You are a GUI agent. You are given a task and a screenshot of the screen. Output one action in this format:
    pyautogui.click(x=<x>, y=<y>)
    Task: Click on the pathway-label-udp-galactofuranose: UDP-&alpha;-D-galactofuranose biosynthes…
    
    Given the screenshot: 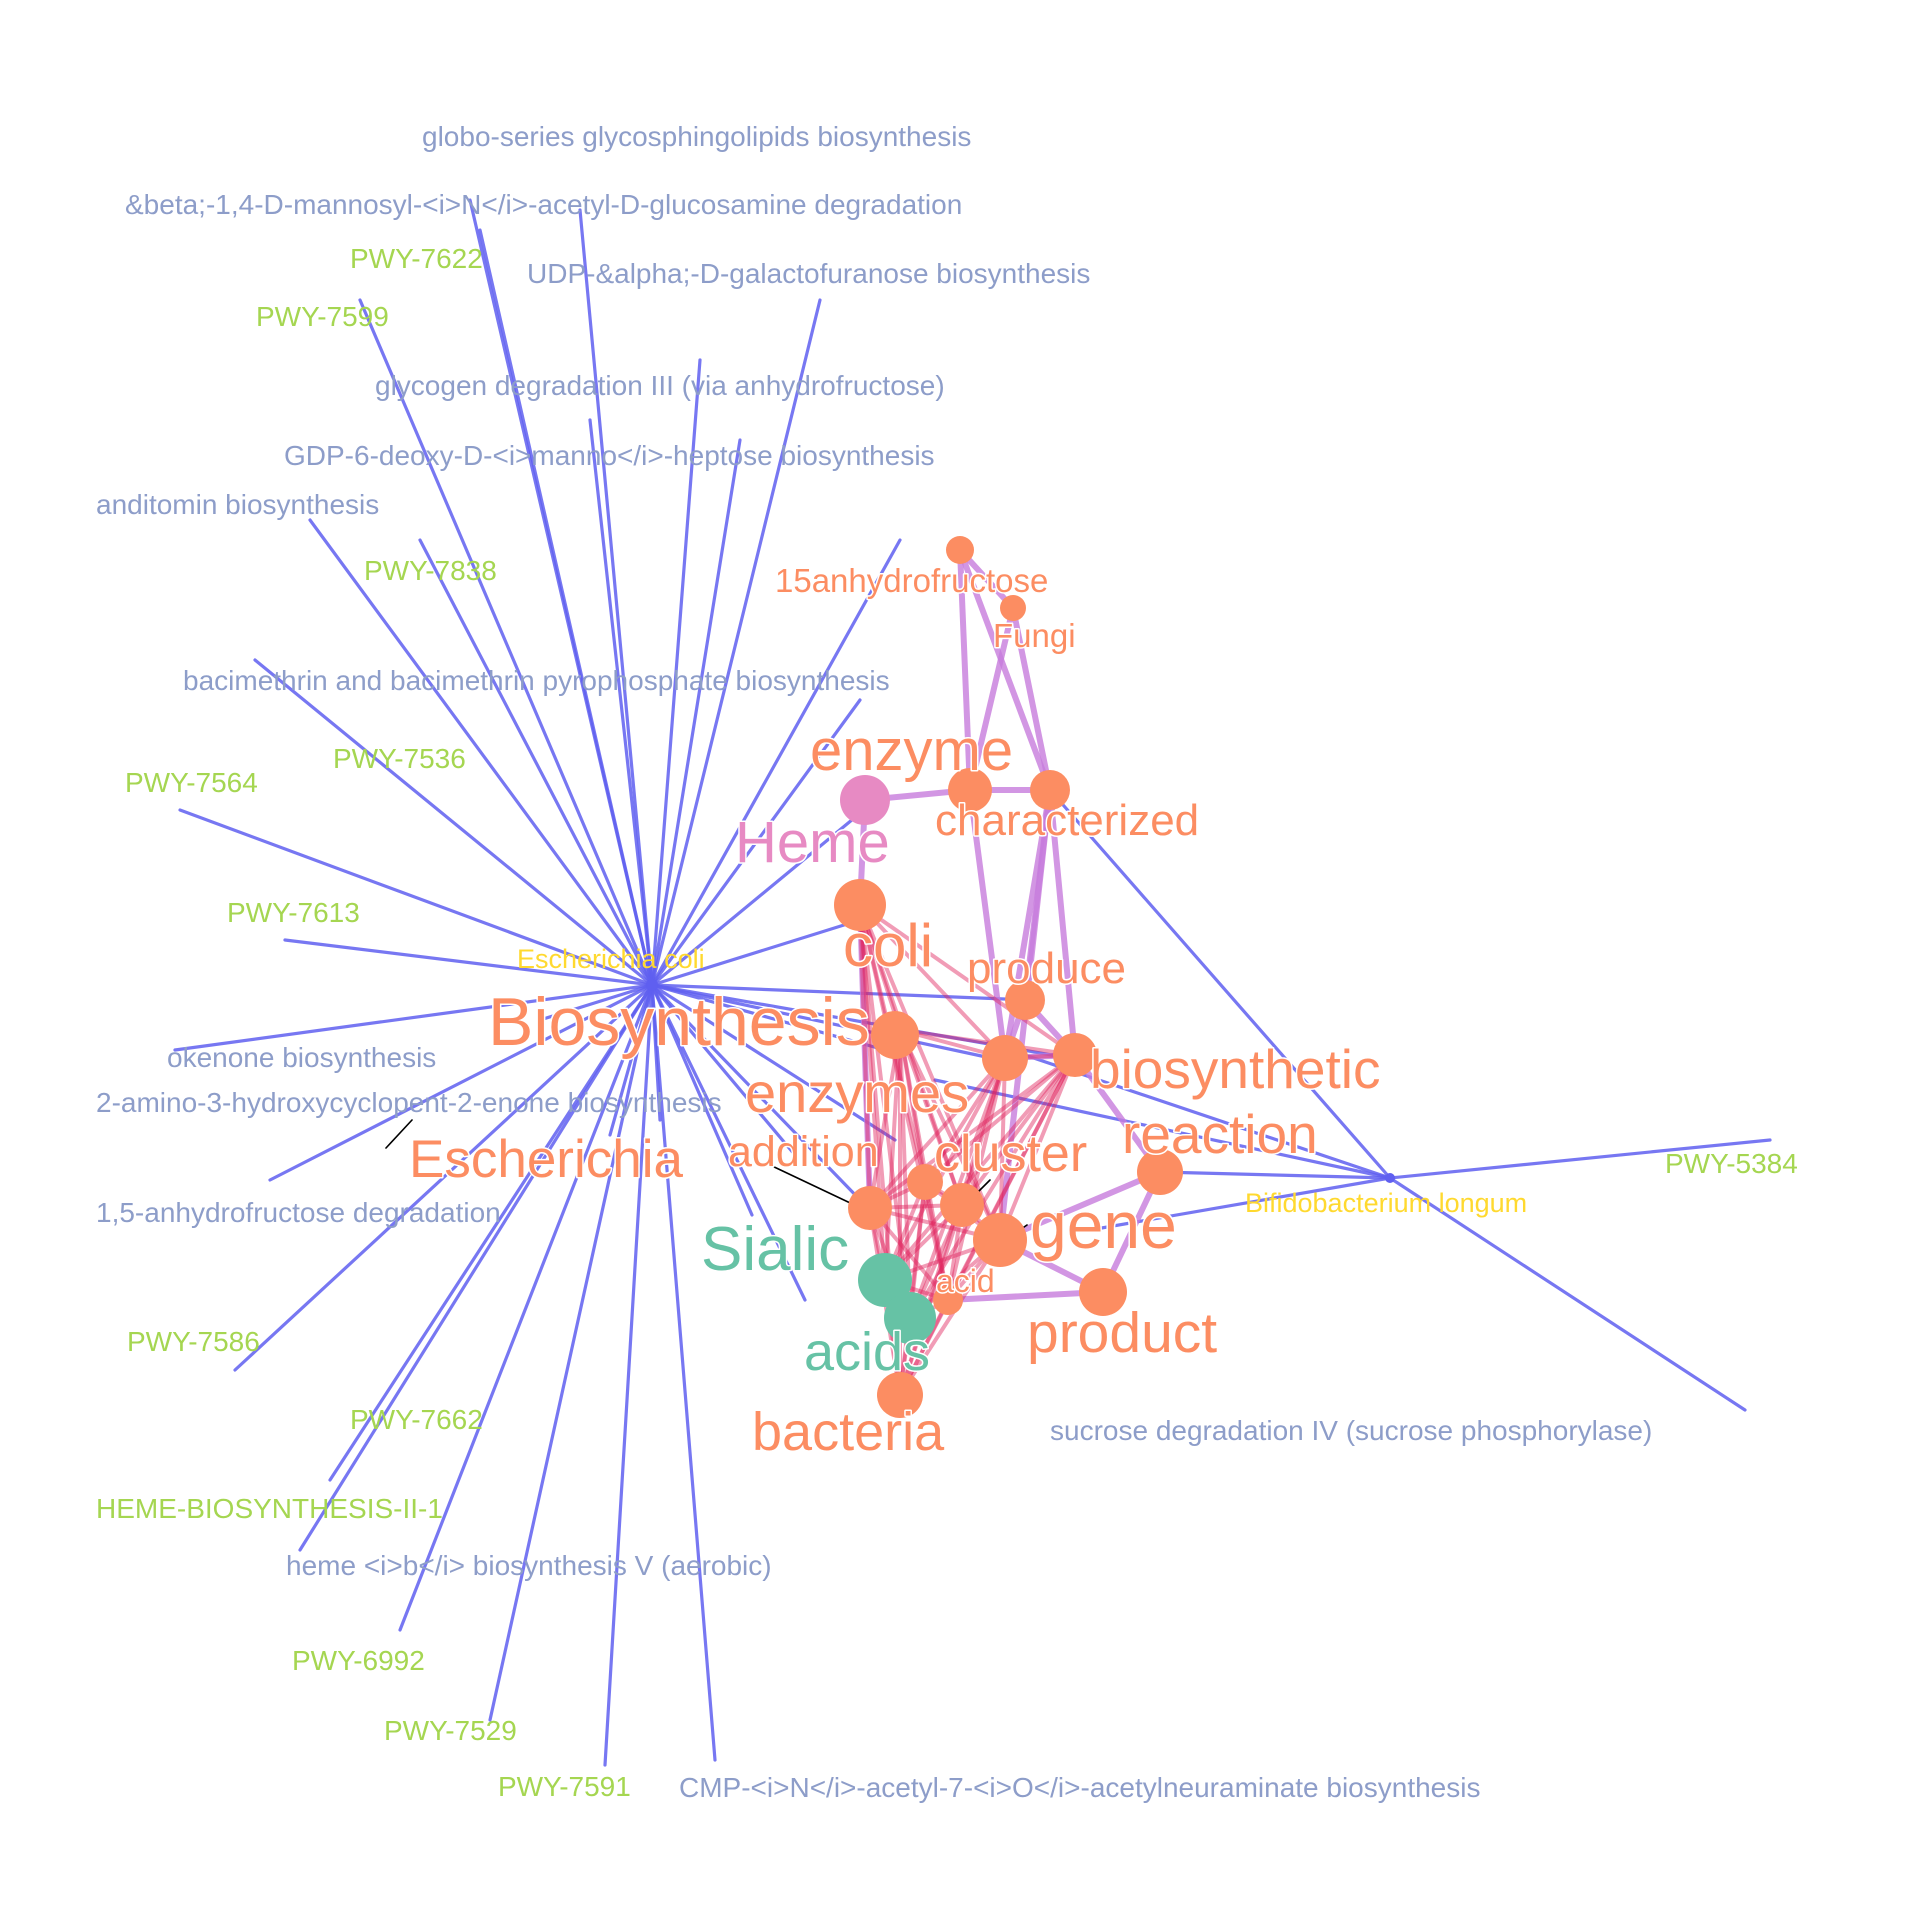 What is the action you would take?
    pyautogui.click(x=808, y=273)
    